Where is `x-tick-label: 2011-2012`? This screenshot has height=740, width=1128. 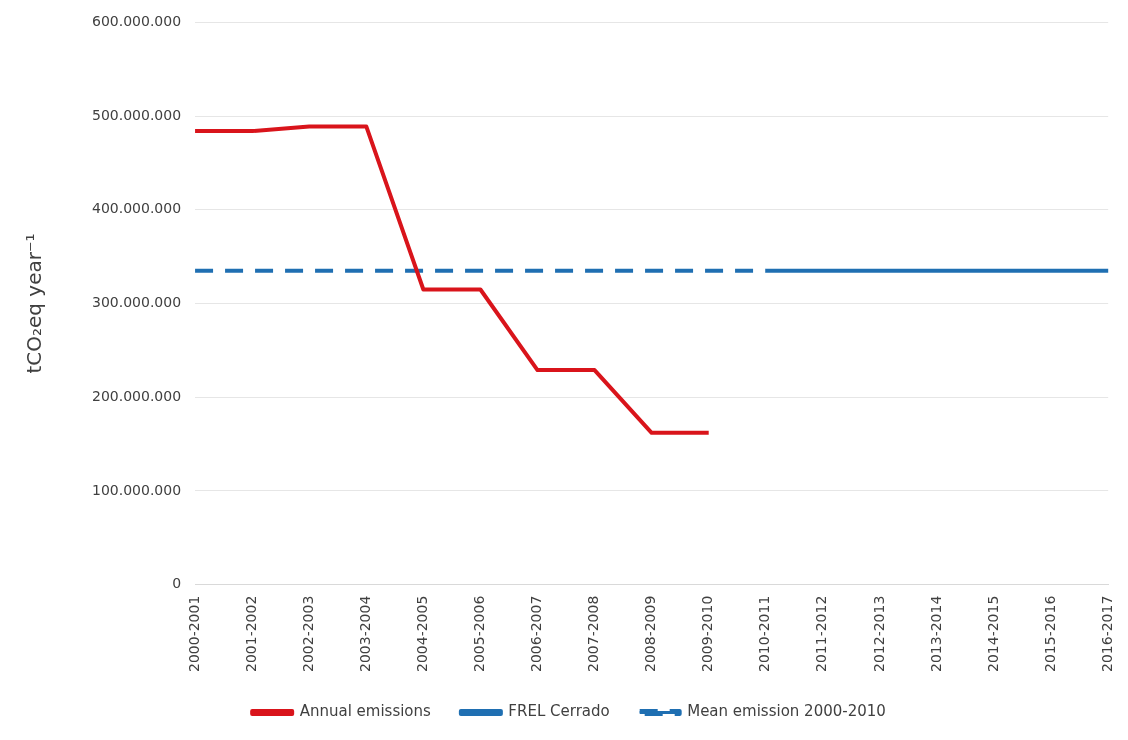
x-tick-label: 2011-2012 is located at coordinates (821, 633).